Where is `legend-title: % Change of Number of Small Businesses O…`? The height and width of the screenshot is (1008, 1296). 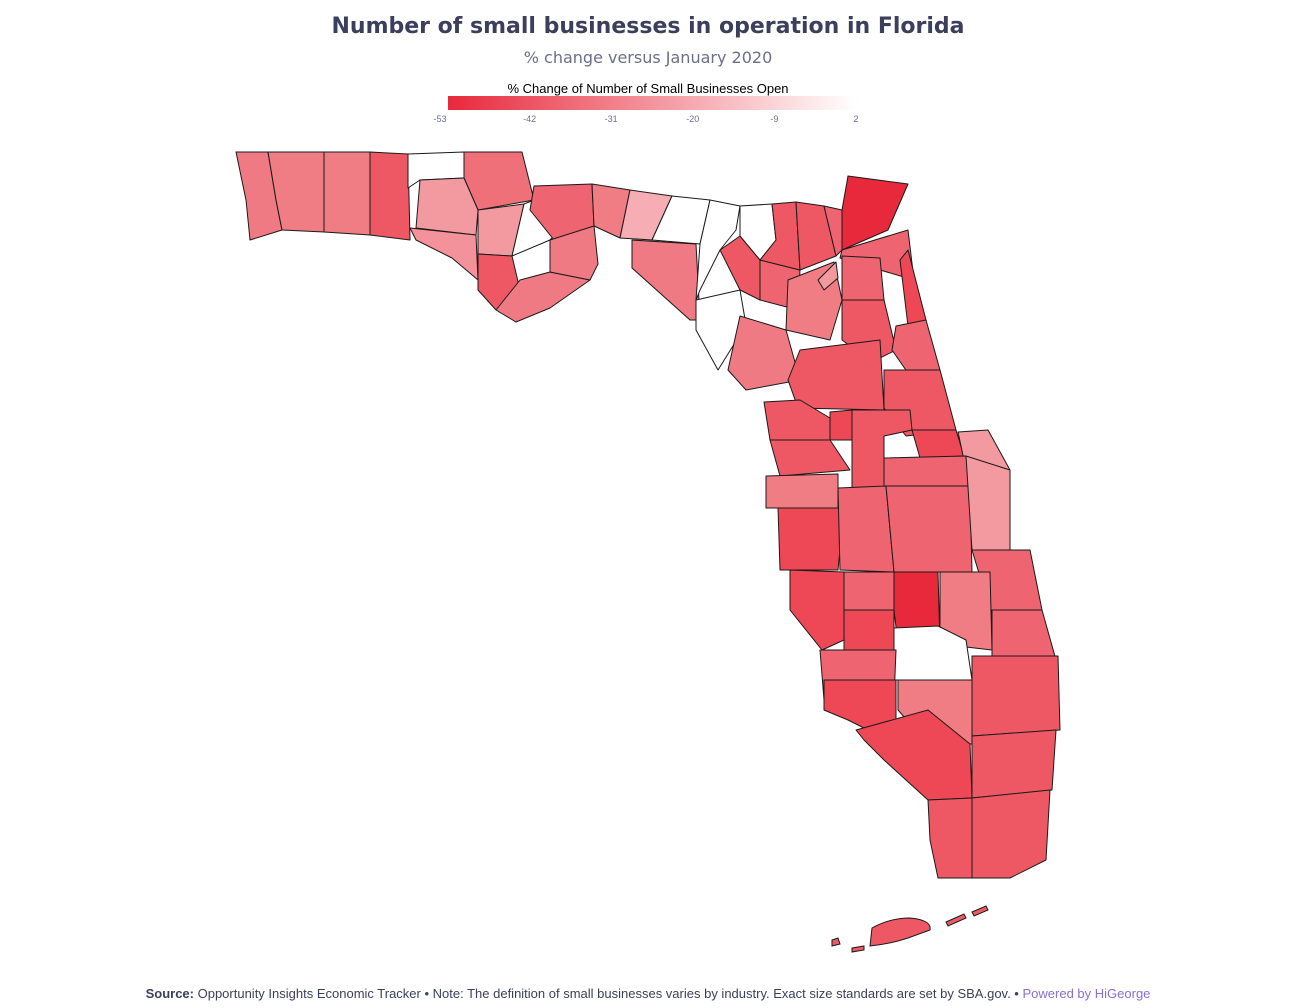
legend-title: % Change of Number of Small Businesses O… is located at coordinates (648, 88).